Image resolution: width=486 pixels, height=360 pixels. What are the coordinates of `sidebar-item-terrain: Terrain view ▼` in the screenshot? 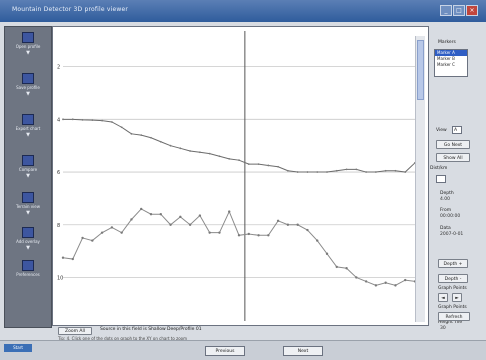 It's located at (28, 204).